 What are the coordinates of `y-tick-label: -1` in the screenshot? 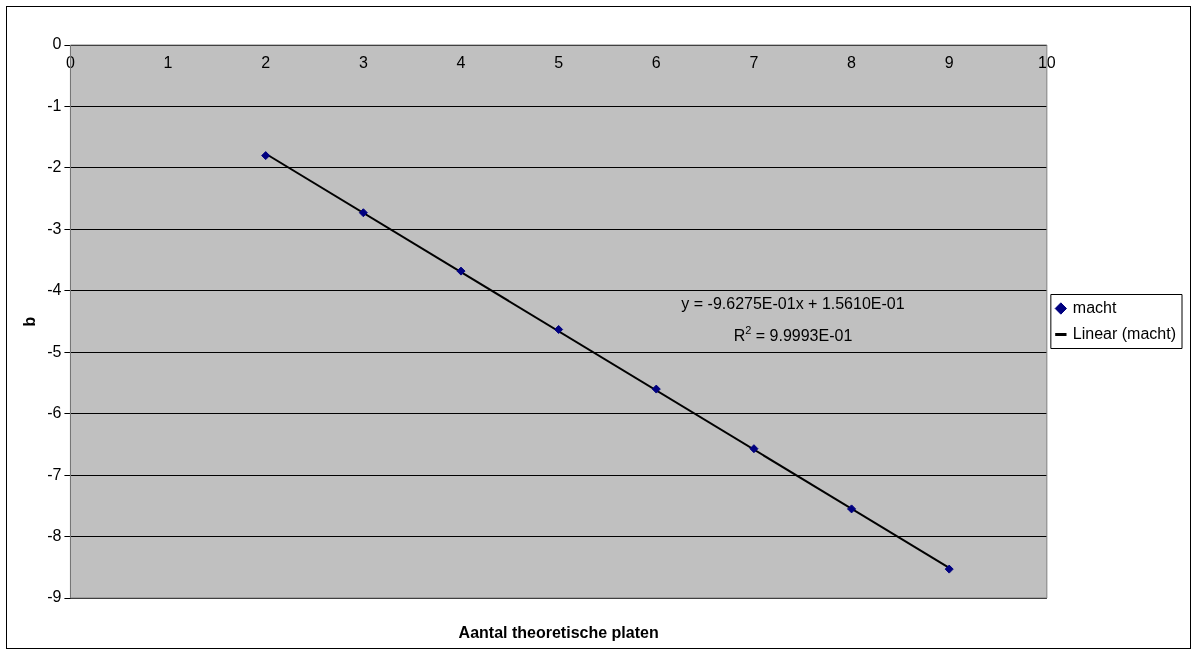 It's located at (54, 105).